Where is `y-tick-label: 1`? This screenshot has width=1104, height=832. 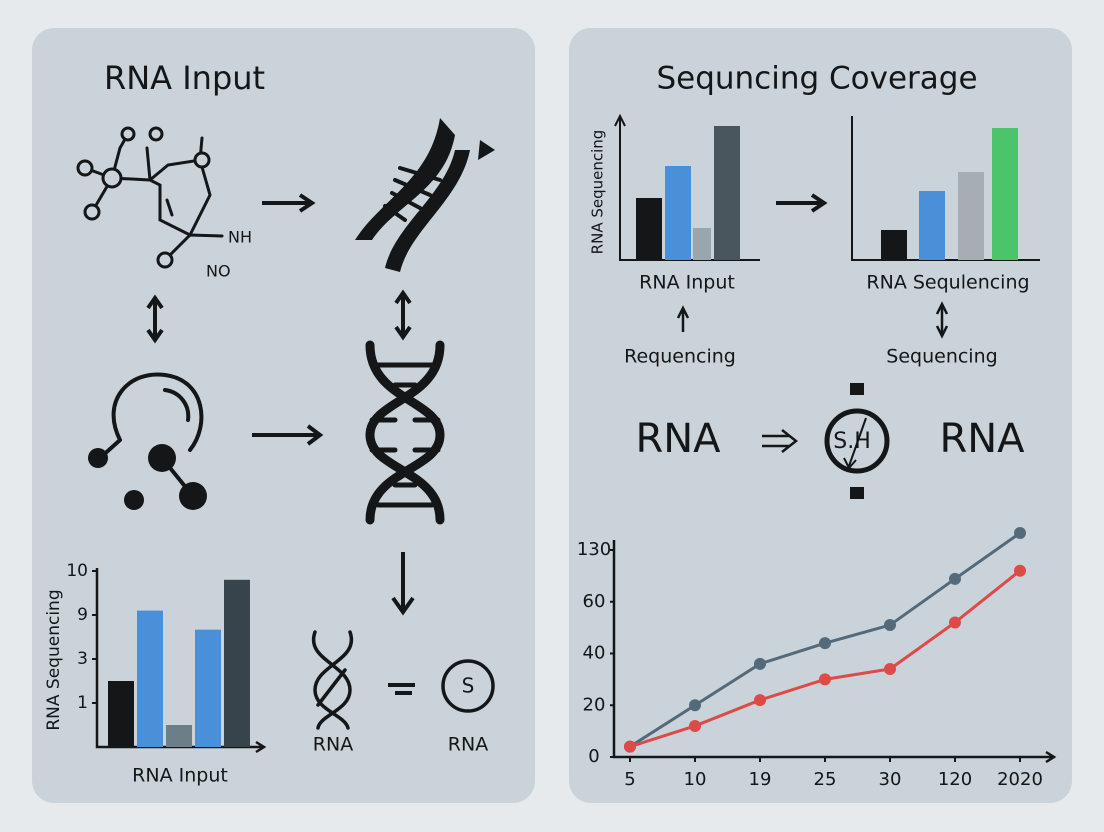 y-tick-label: 1 is located at coordinates (82, 703).